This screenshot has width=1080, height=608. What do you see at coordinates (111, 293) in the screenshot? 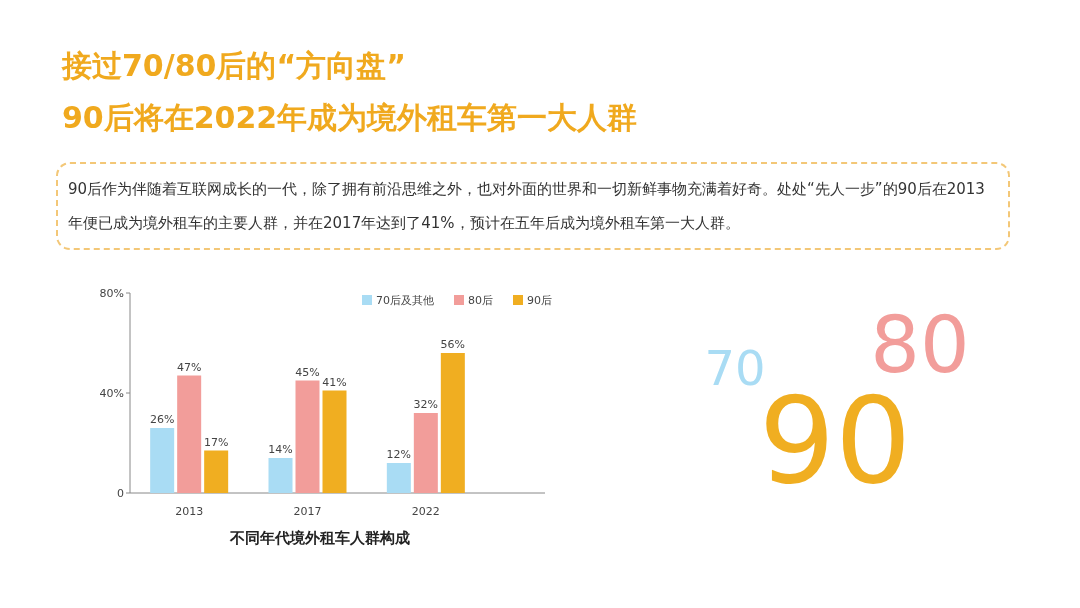
I see `y-tick-label: 80%` at bounding box center [111, 293].